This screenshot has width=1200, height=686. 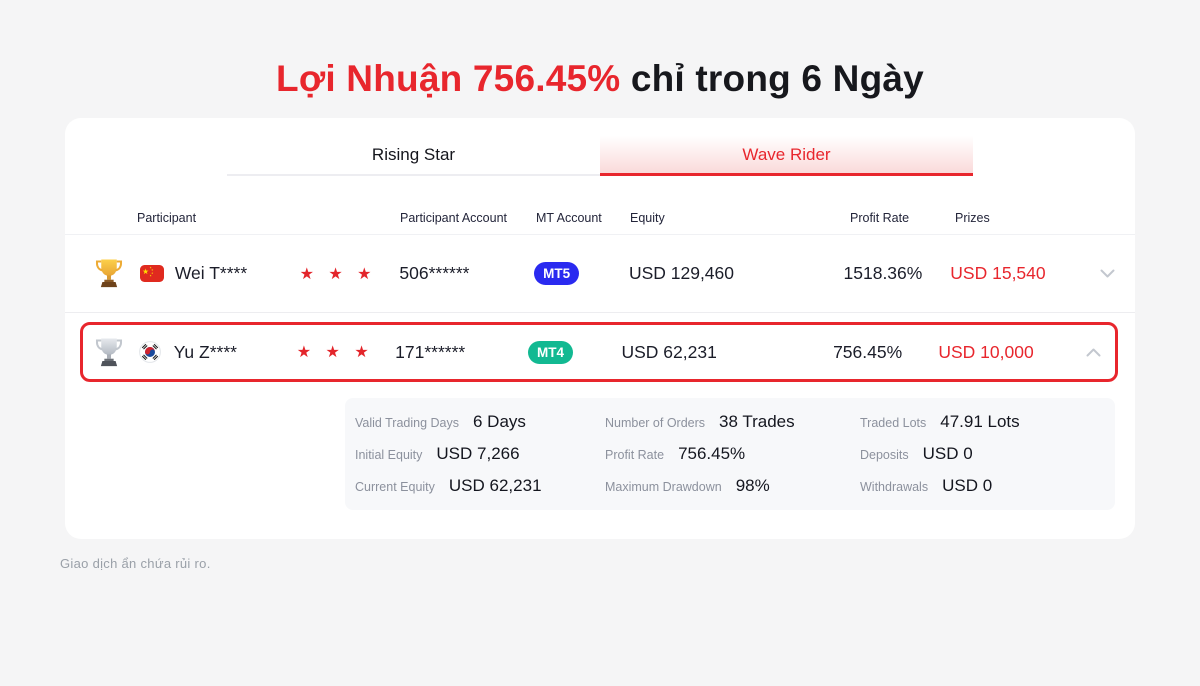 I want to click on detail-label: Valid Trading Days, so click(x=407, y=423).